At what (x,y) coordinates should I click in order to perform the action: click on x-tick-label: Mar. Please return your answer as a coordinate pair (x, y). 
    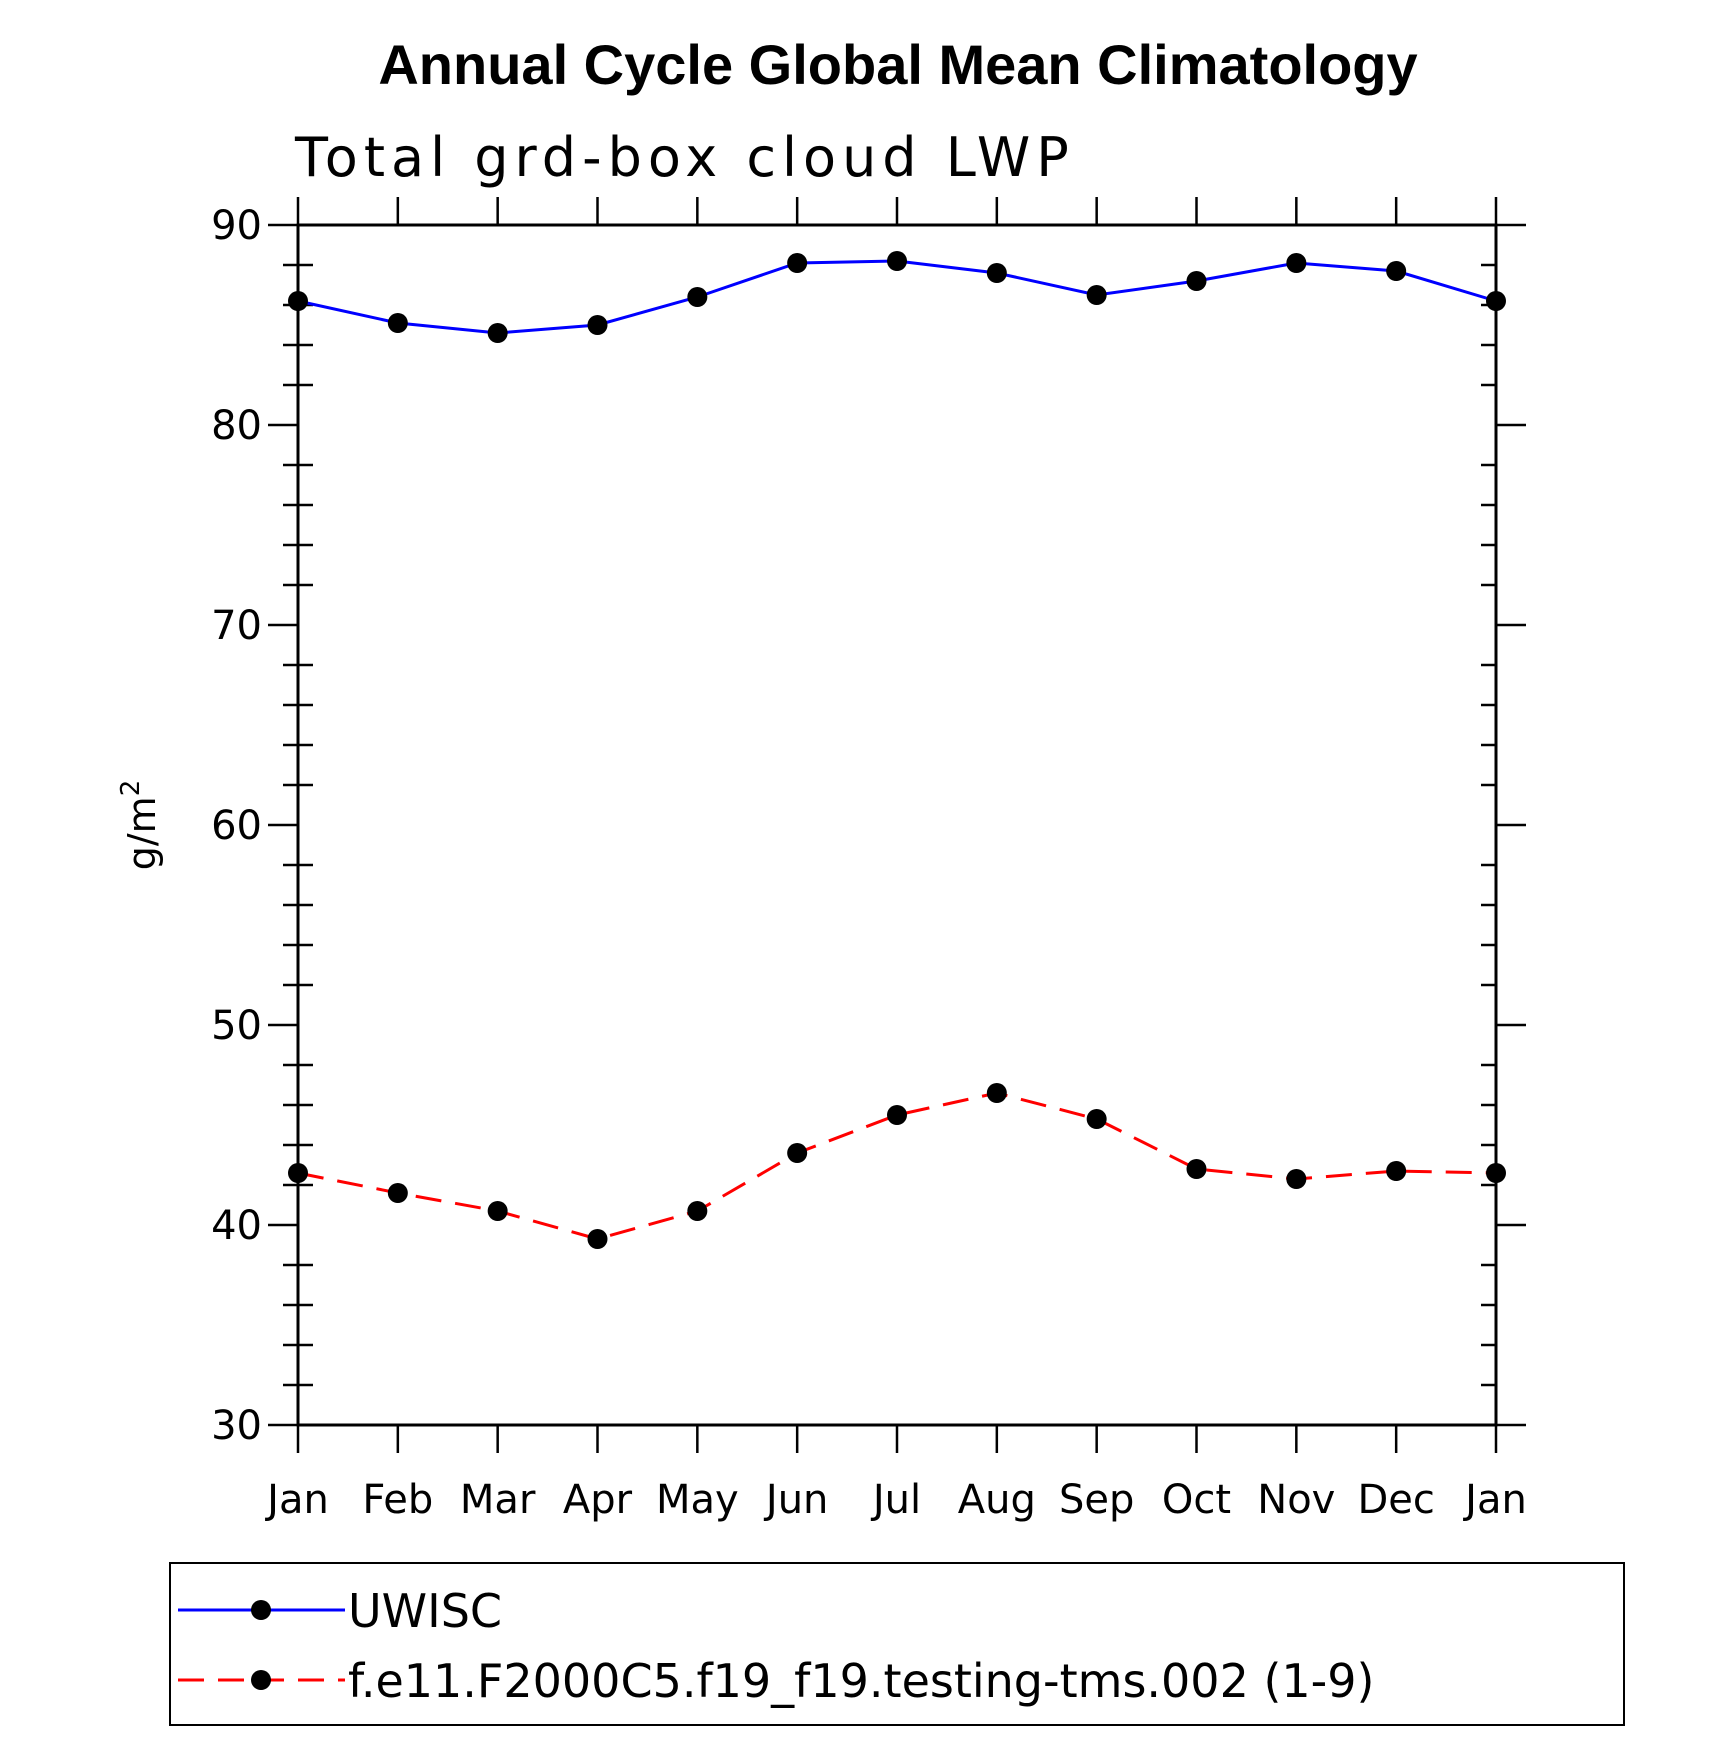
    Looking at the image, I should click on (498, 1500).